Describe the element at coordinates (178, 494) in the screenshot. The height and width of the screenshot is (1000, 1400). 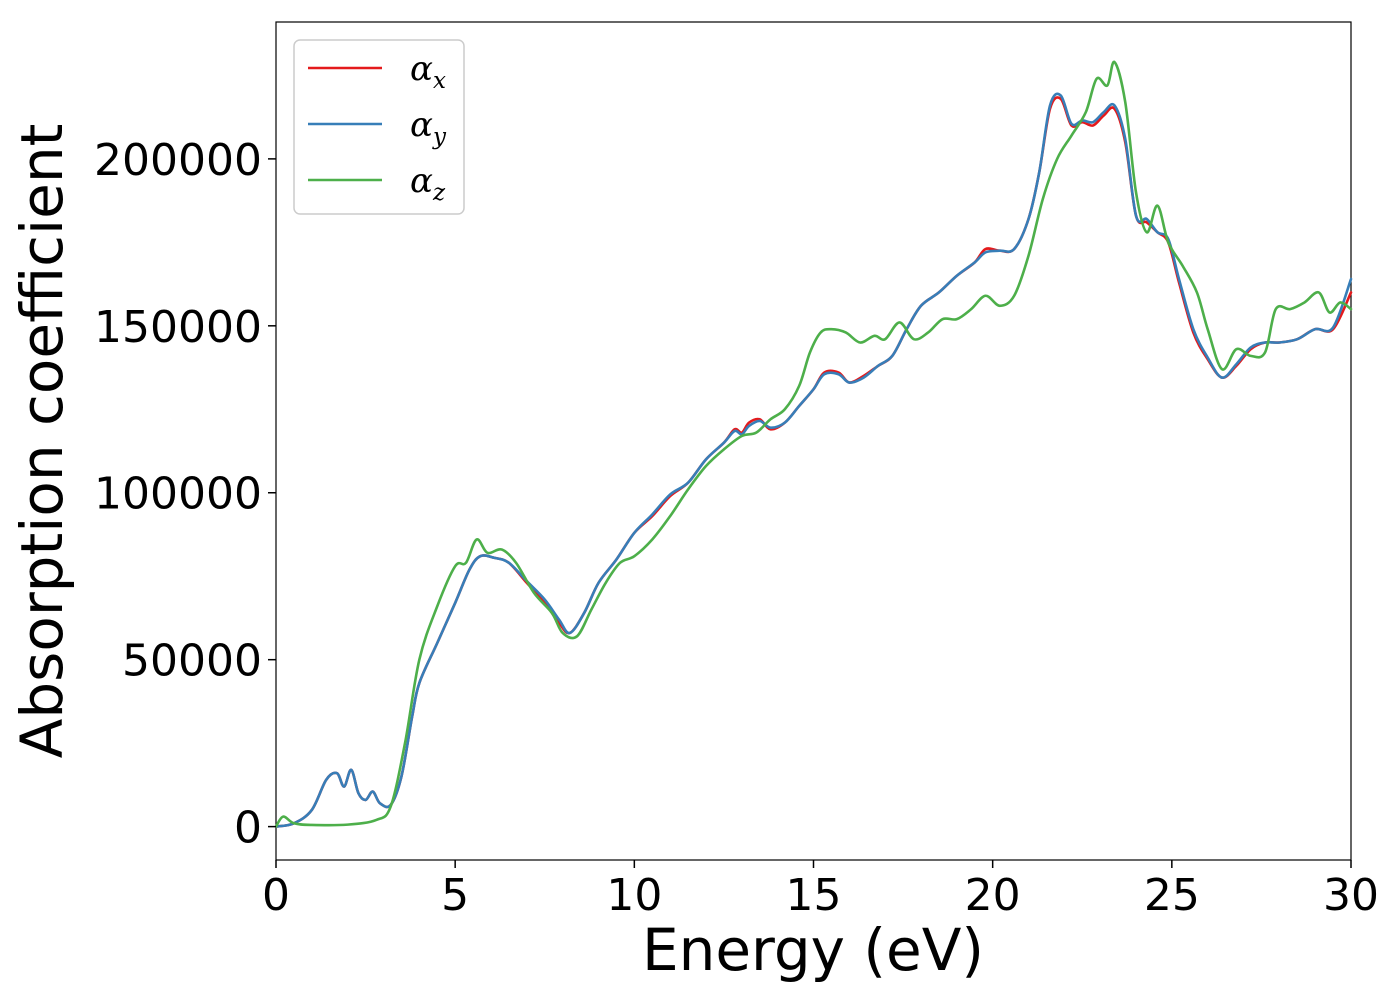
I see `y-tick-label: 100000` at that location.